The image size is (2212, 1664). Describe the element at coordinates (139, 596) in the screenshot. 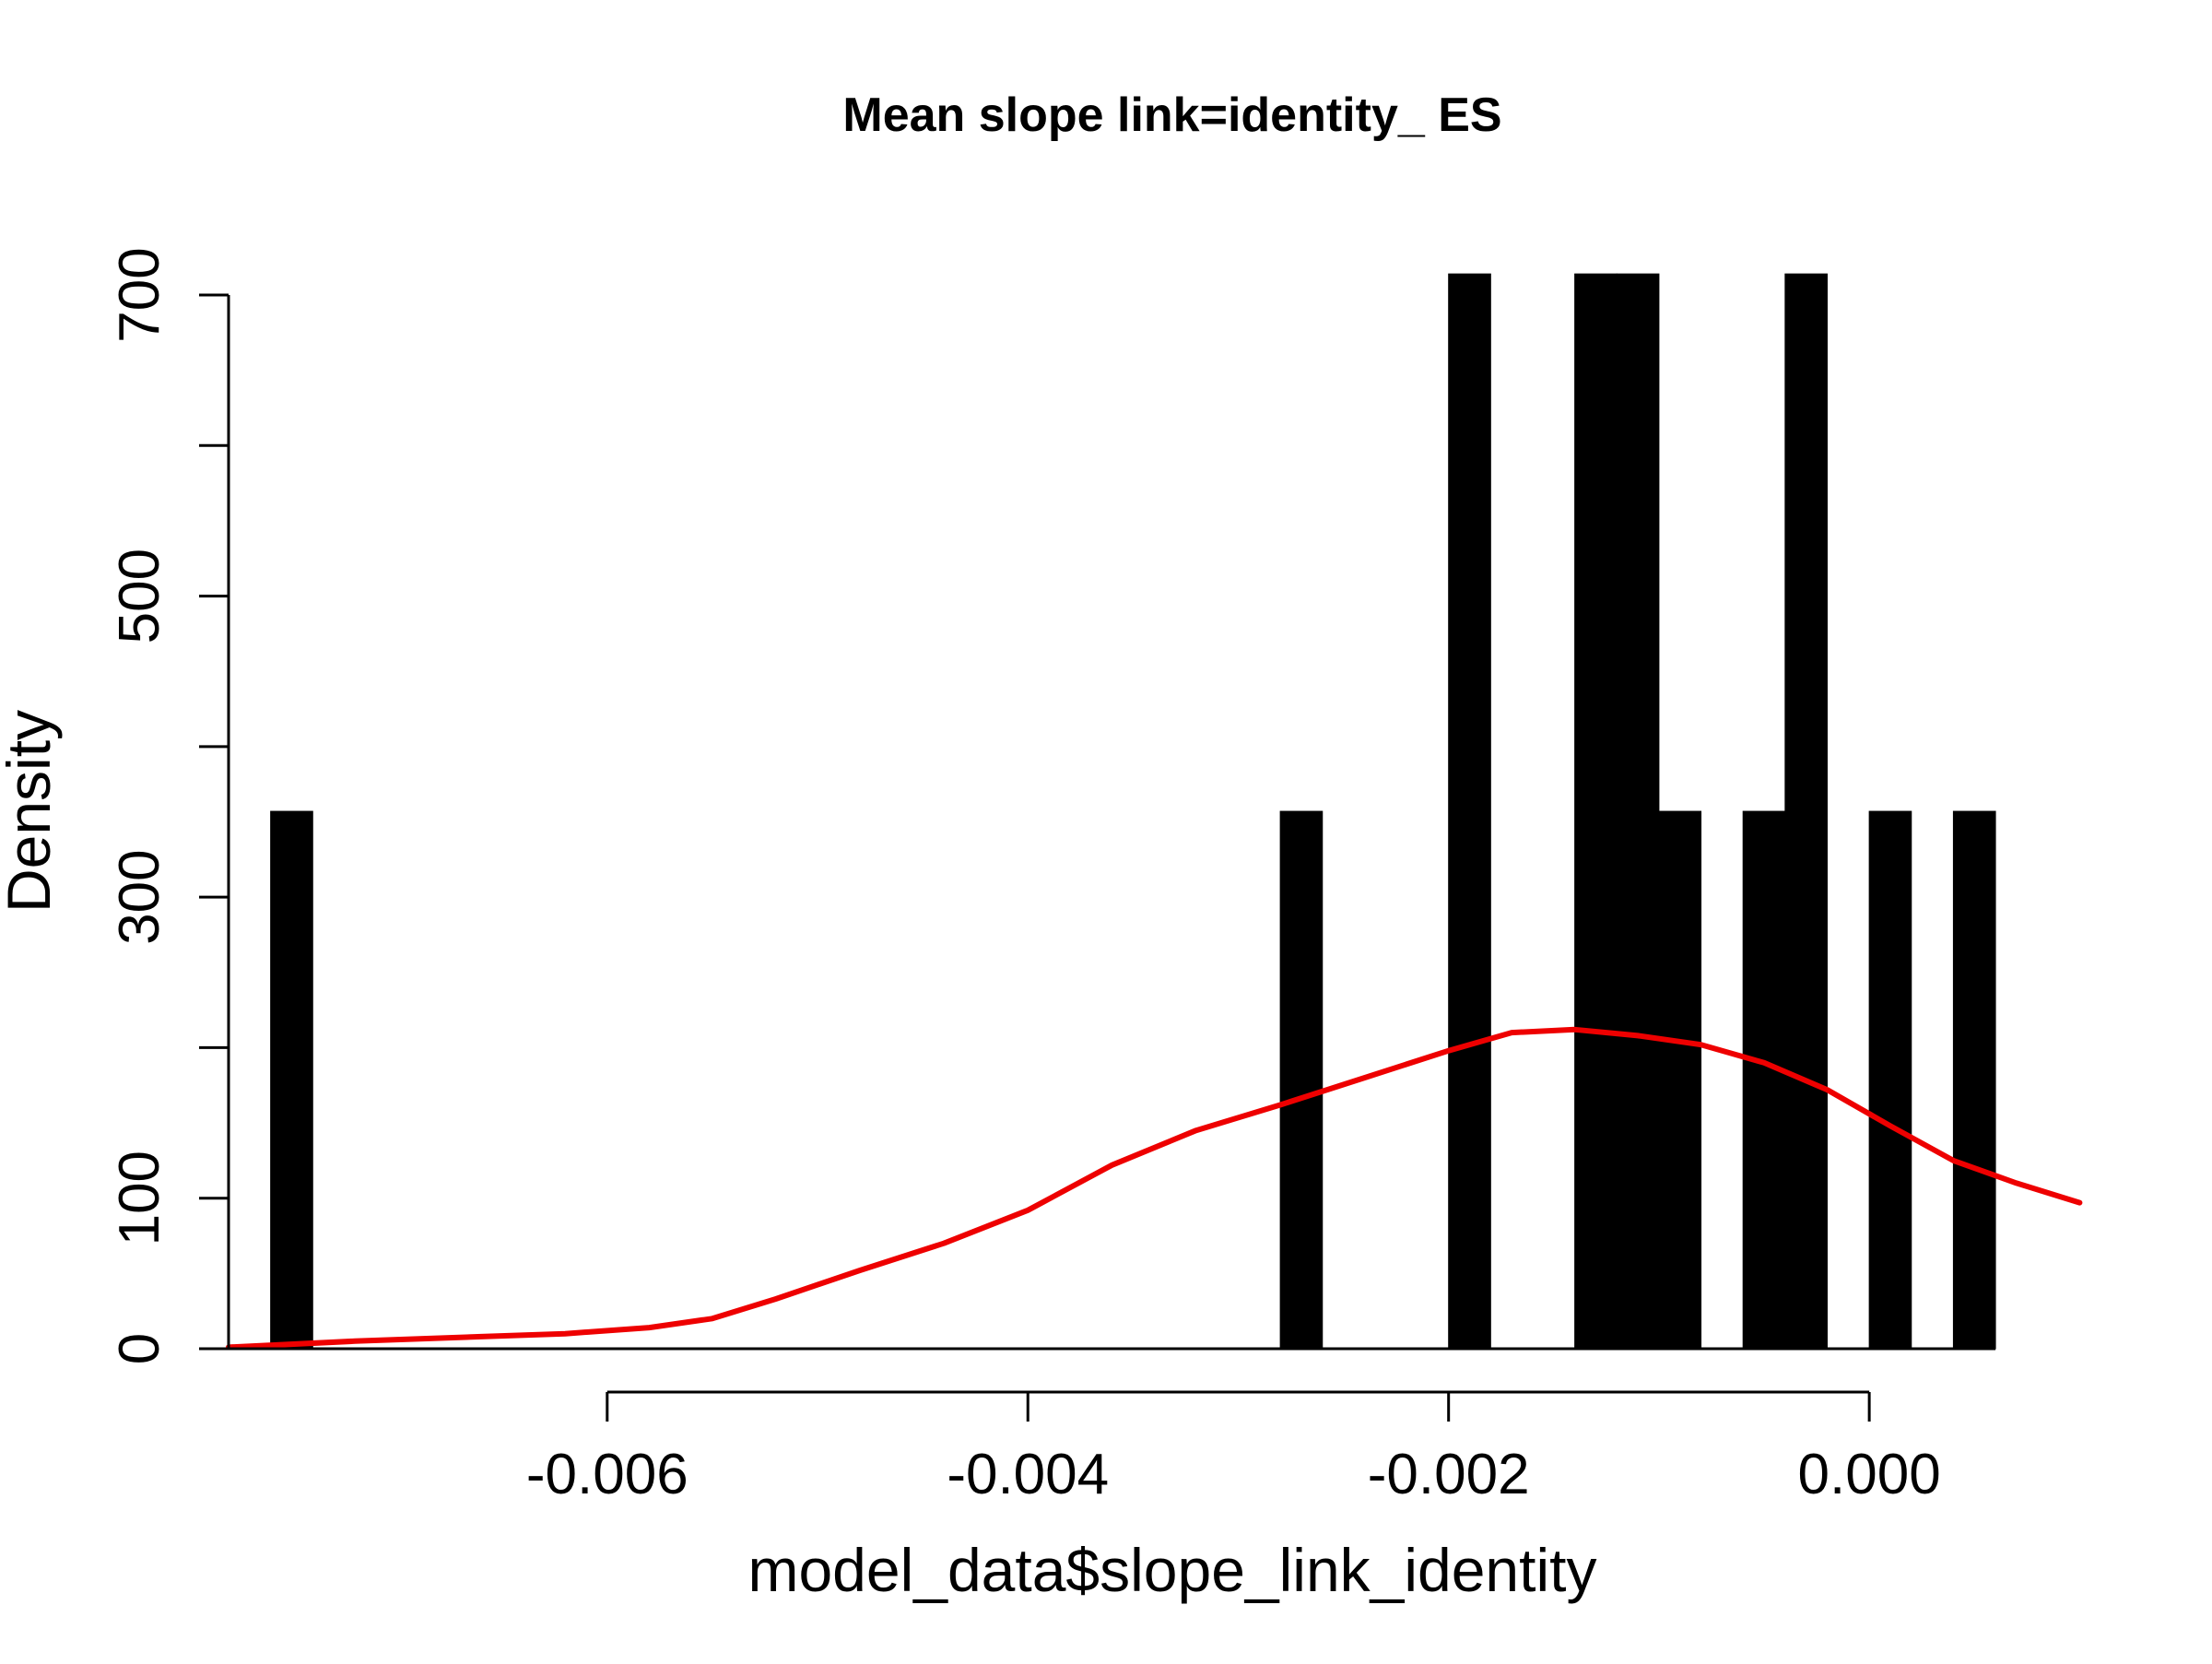

I see `y-tick-label-5: 500` at that location.